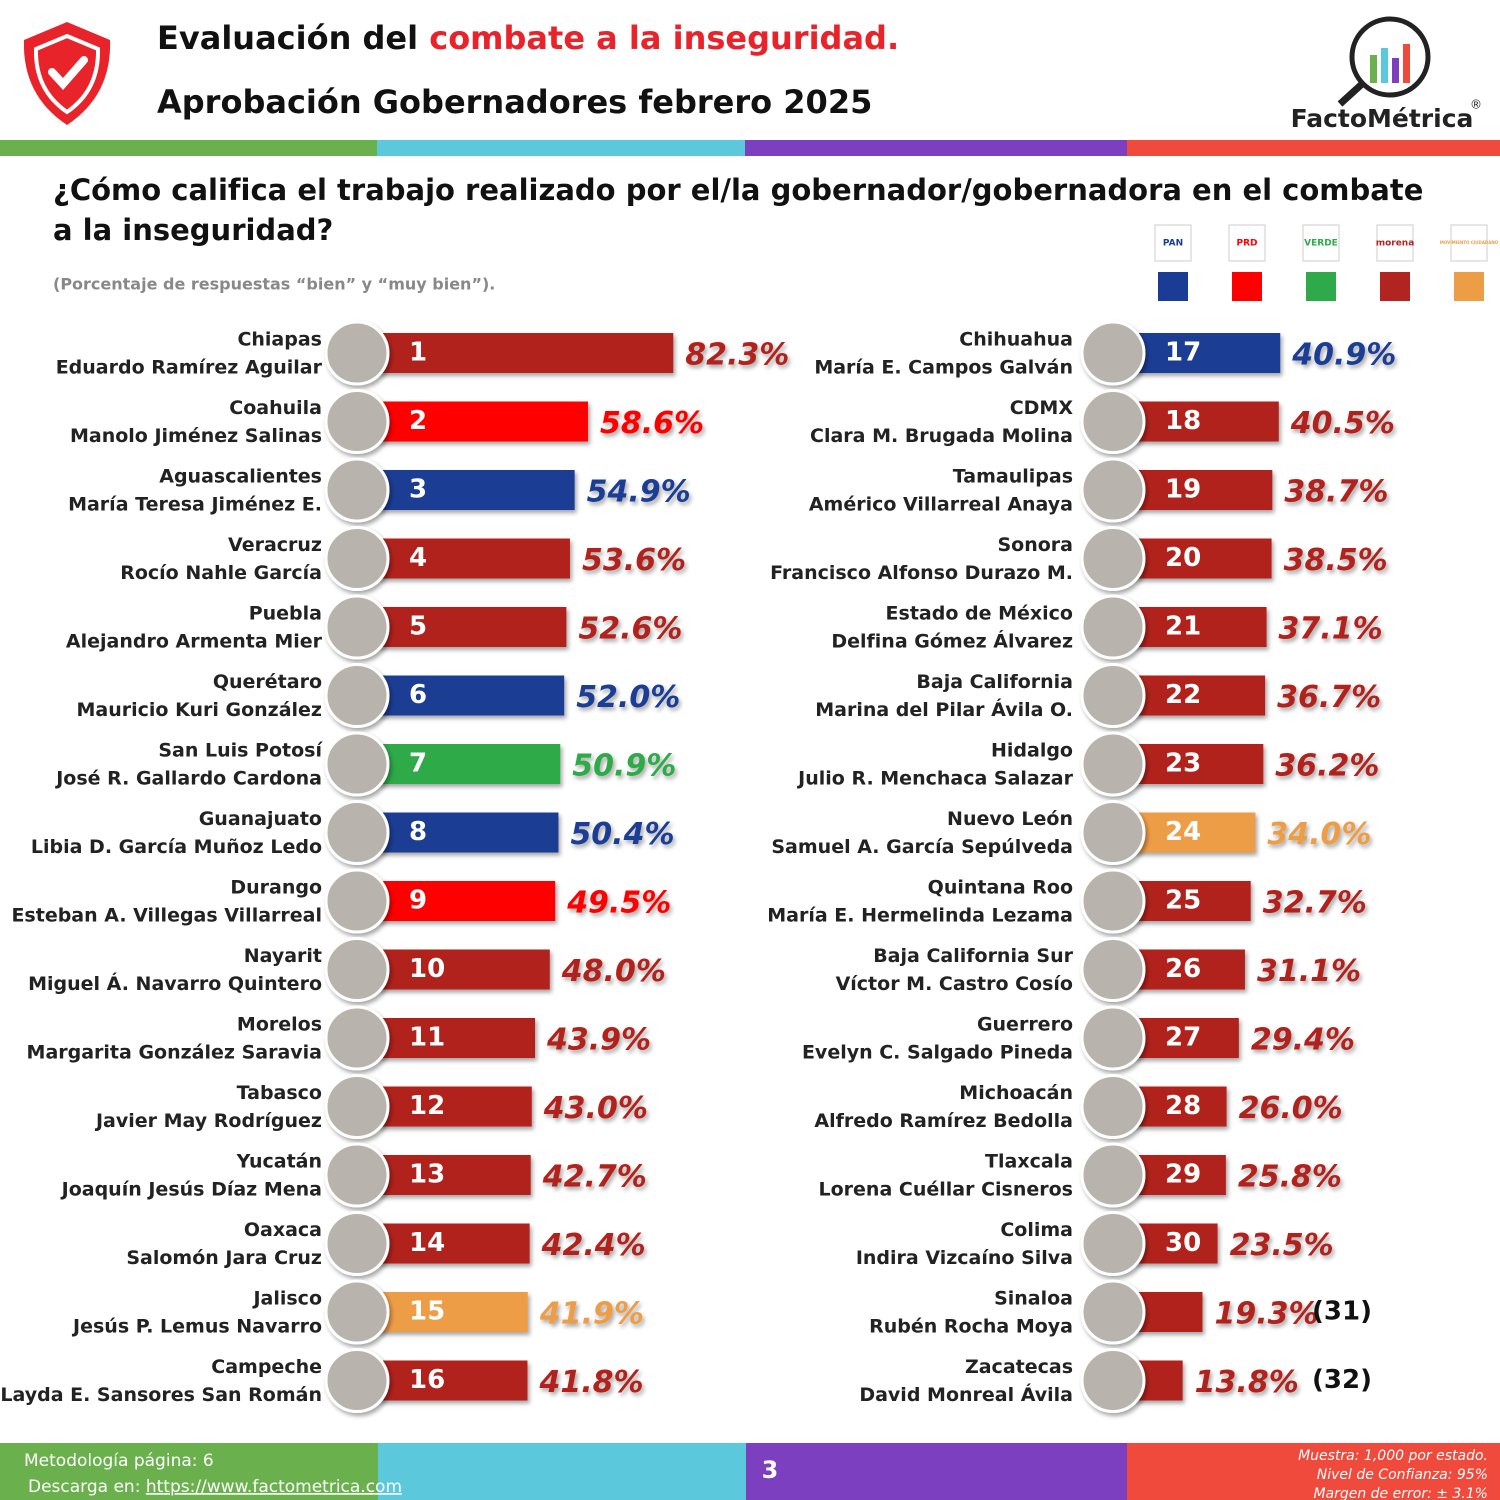  I want to click on chart-title-line: a la inseguridad?, so click(193, 230).